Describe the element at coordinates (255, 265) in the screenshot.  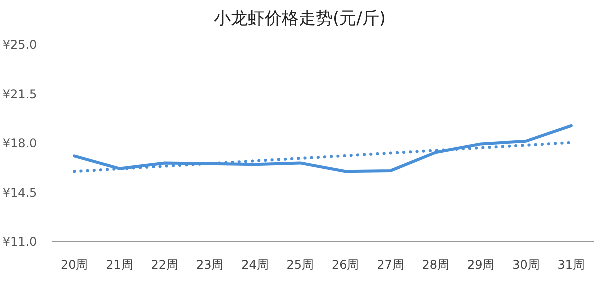
I see `x-tick-label: 24周` at that location.